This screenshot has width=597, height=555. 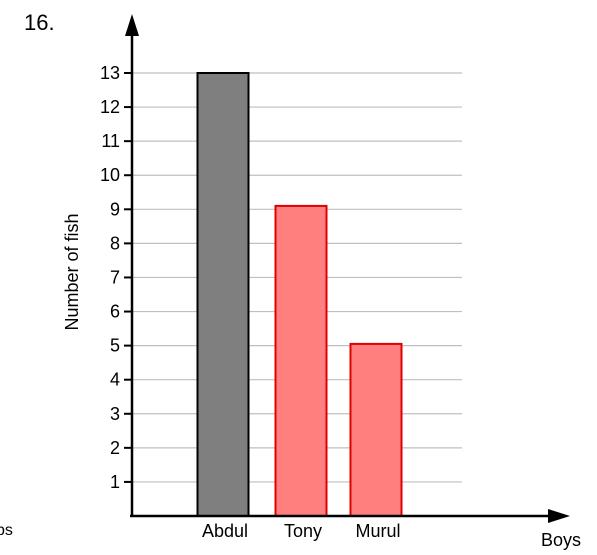 I want to click on bar-murul, so click(x=376, y=429).